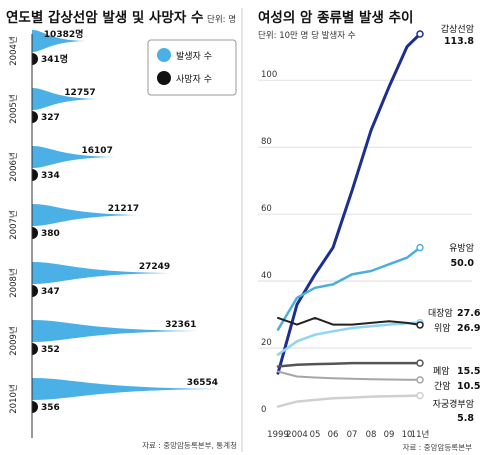  Describe the element at coordinates (104, 17) in the screenshot. I see `left-chart-title: 연도별 갑상선암 발생 및 사망자 수` at that location.